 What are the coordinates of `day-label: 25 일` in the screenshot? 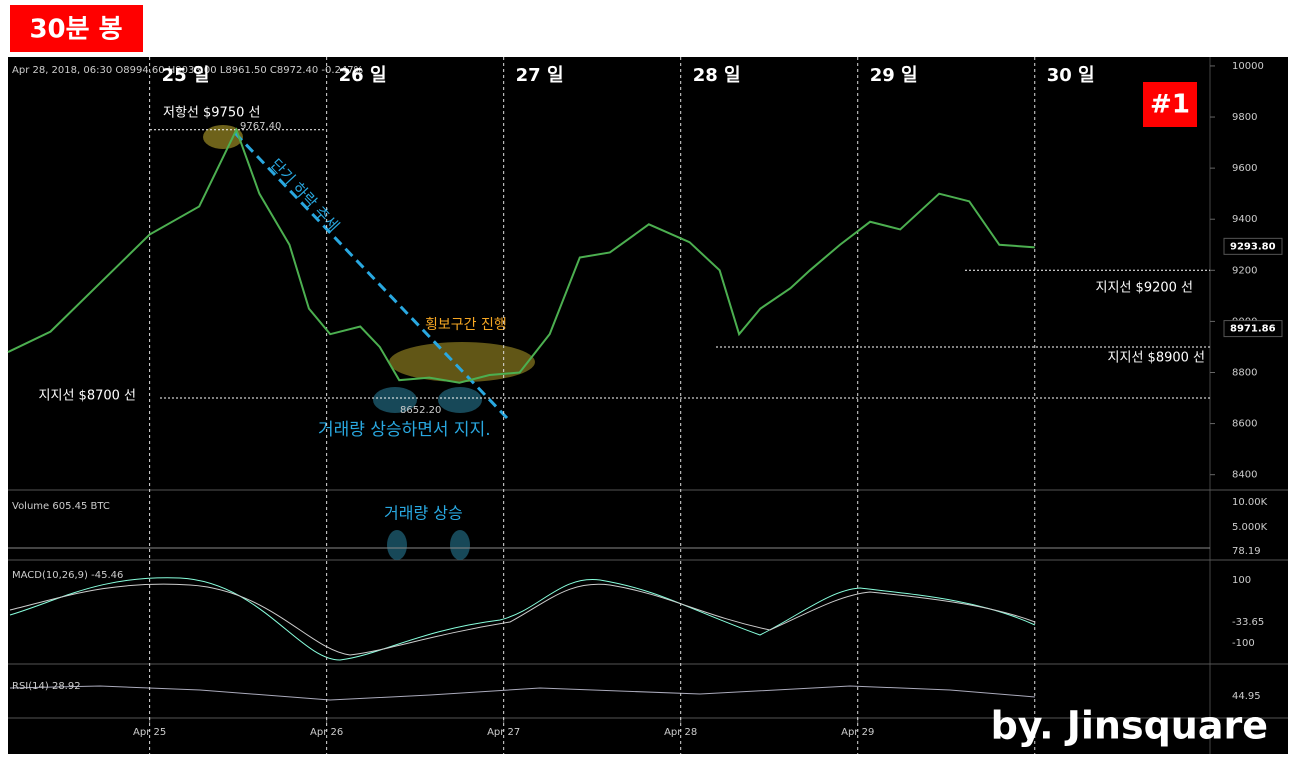 It's located at (186, 75).